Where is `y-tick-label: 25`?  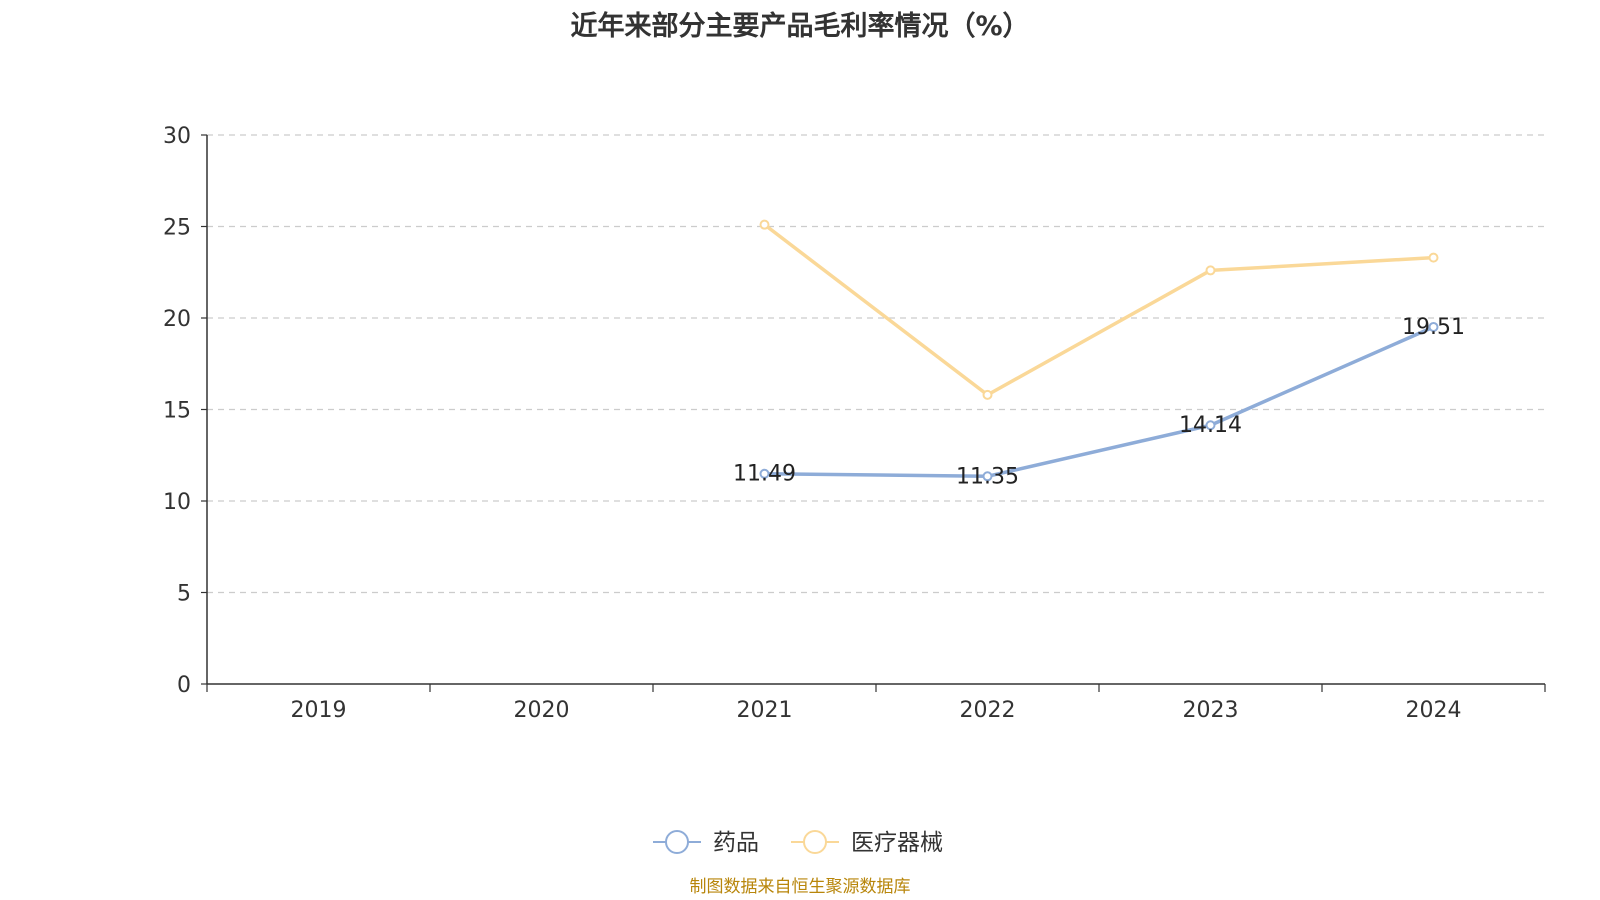
y-tick-label: 25 is located at coordinates (177, 228).